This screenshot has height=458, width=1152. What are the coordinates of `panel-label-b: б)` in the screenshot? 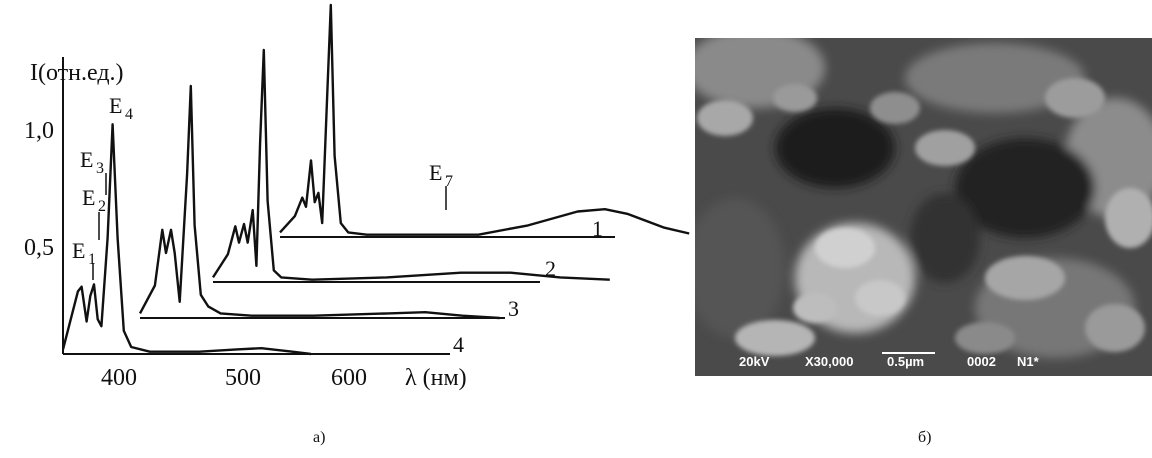 It's located at (925, 437).